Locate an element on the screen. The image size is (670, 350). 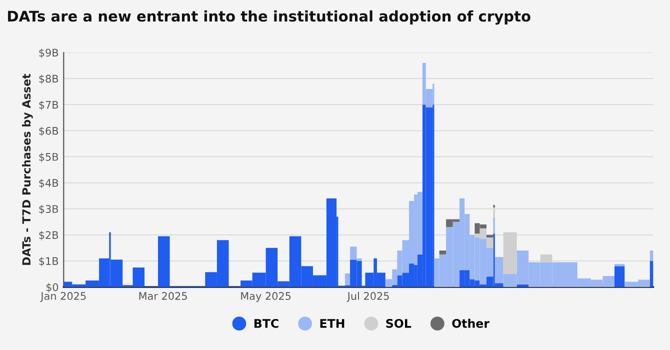
y-tick-label: $9B is located at coordinates (48, 53).